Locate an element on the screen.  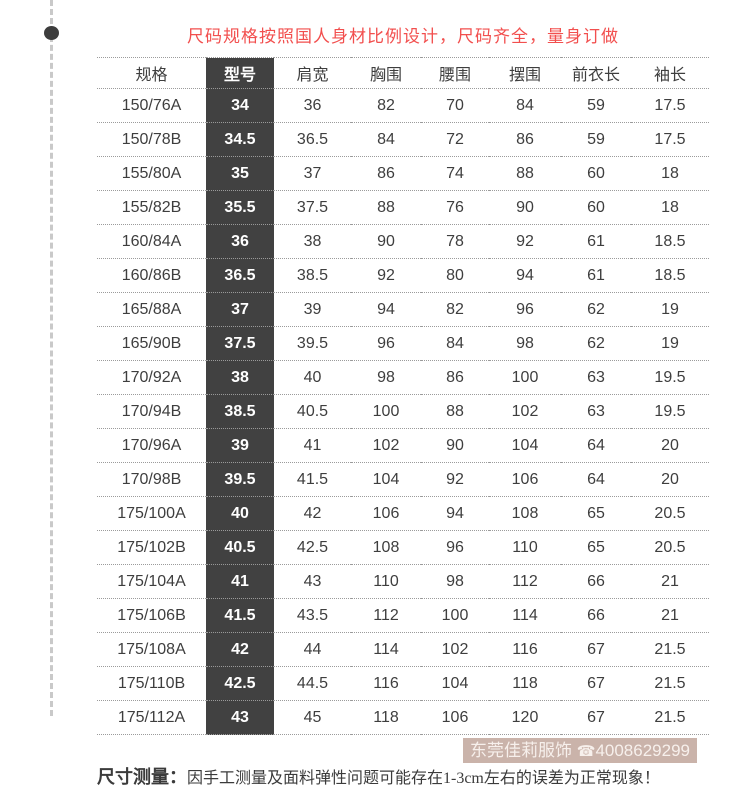
measurement-note: 尺寸测量：因手工测量及面料弹性问题可能存在1-3cm左右的误差为正常现象！ is located at coordinates (417, 776).